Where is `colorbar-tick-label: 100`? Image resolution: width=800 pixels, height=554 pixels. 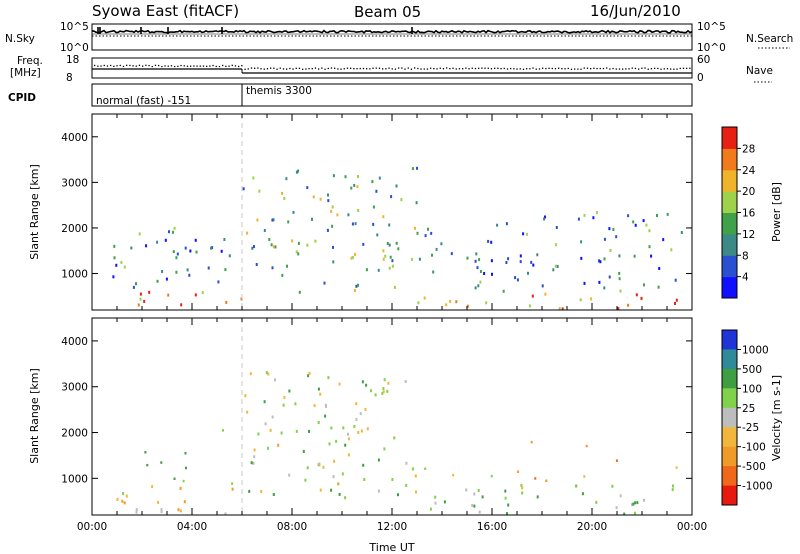 colorbar-tick-label: 100 is located at coordinates (752, 389).